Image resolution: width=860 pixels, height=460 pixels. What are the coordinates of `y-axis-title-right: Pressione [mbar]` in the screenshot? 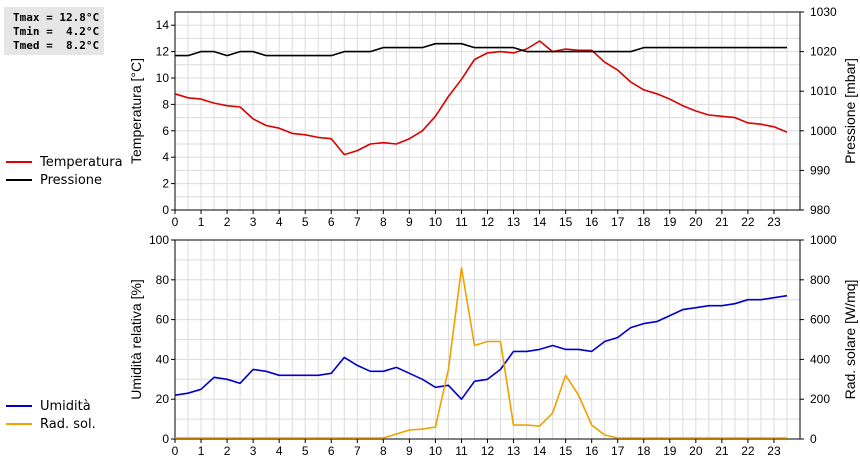 It's located at (850, 111).